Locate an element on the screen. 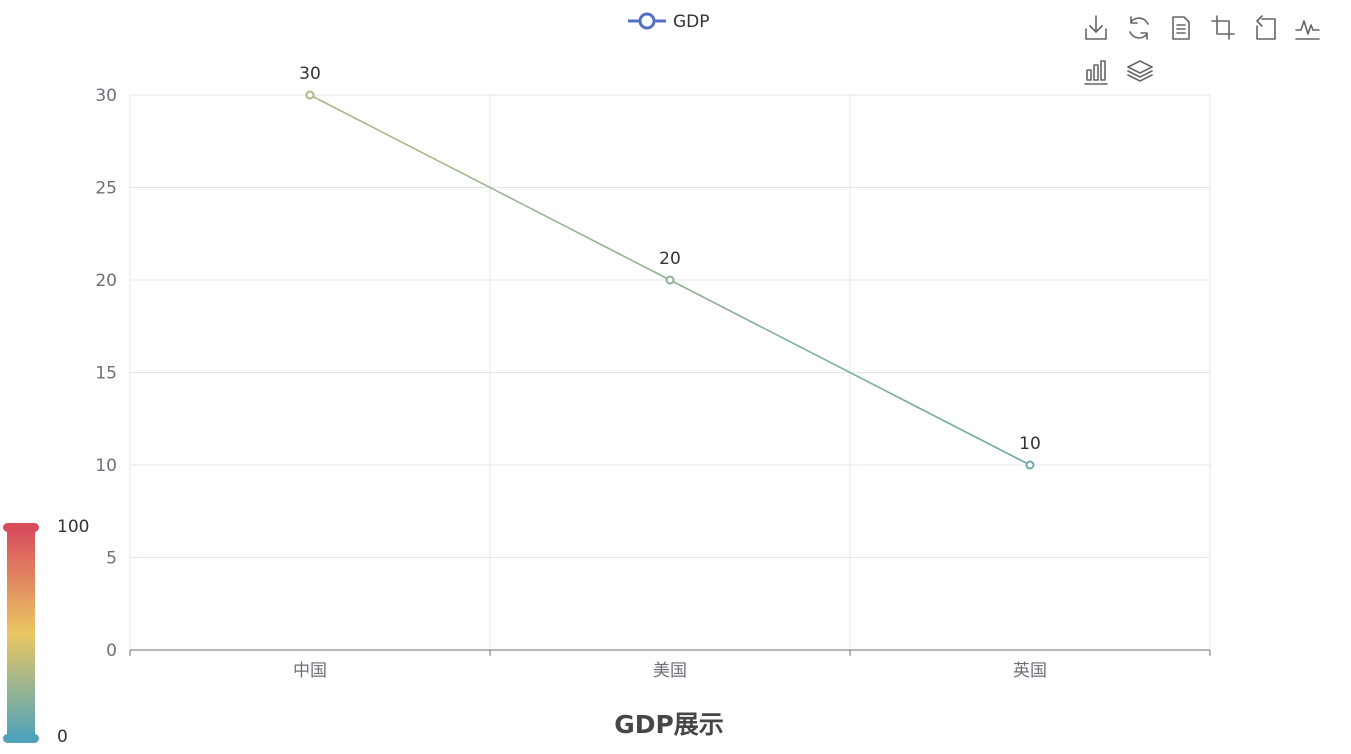 The height and width of the screenshot is (754, 1351). data-label: 30 is located at coordinates (310, 74).